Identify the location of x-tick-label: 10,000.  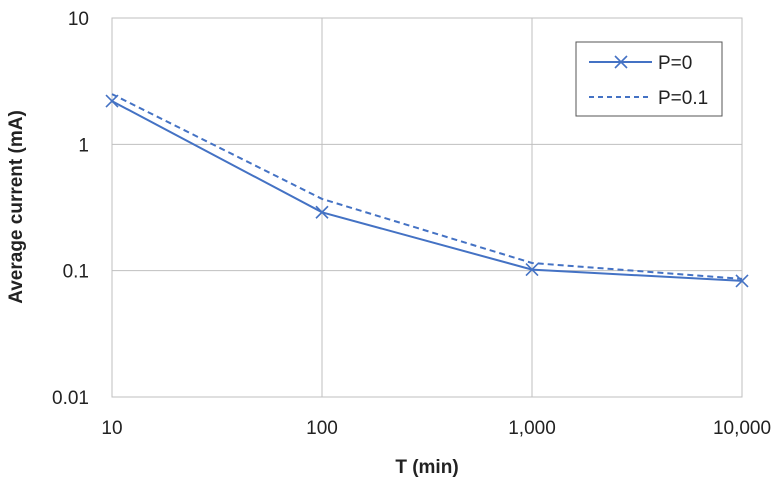
(742, 428).